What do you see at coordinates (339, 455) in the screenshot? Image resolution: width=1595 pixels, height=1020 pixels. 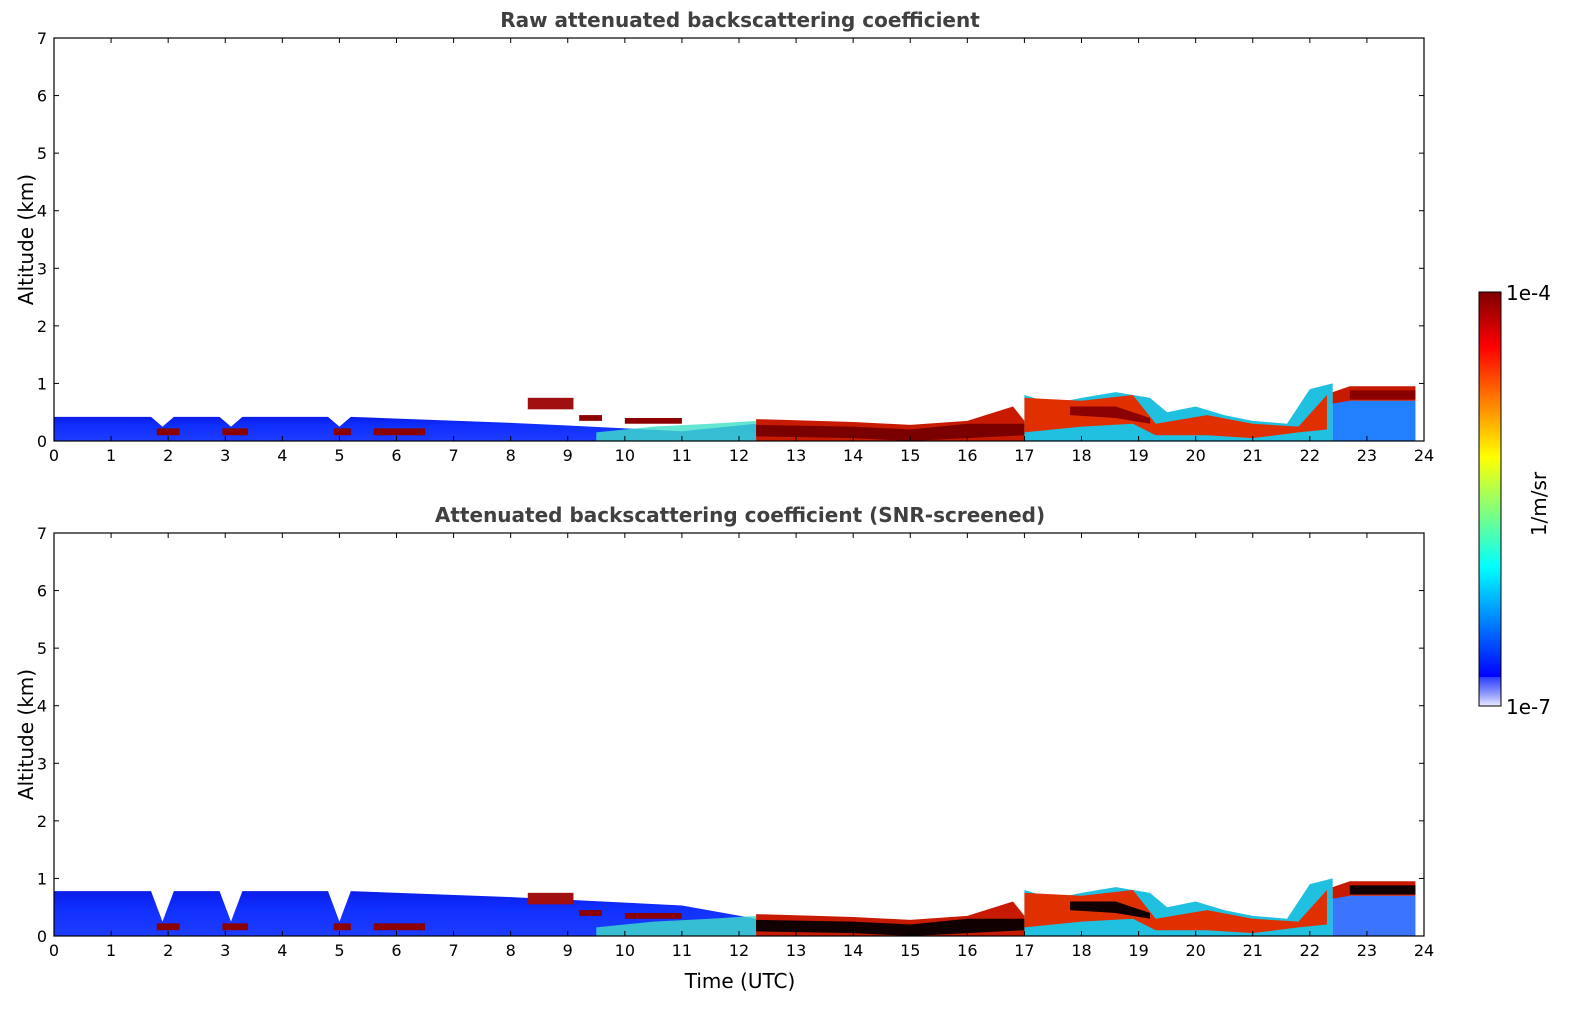 I see `x-tick-label: 5` at bounding box center [339, 455].